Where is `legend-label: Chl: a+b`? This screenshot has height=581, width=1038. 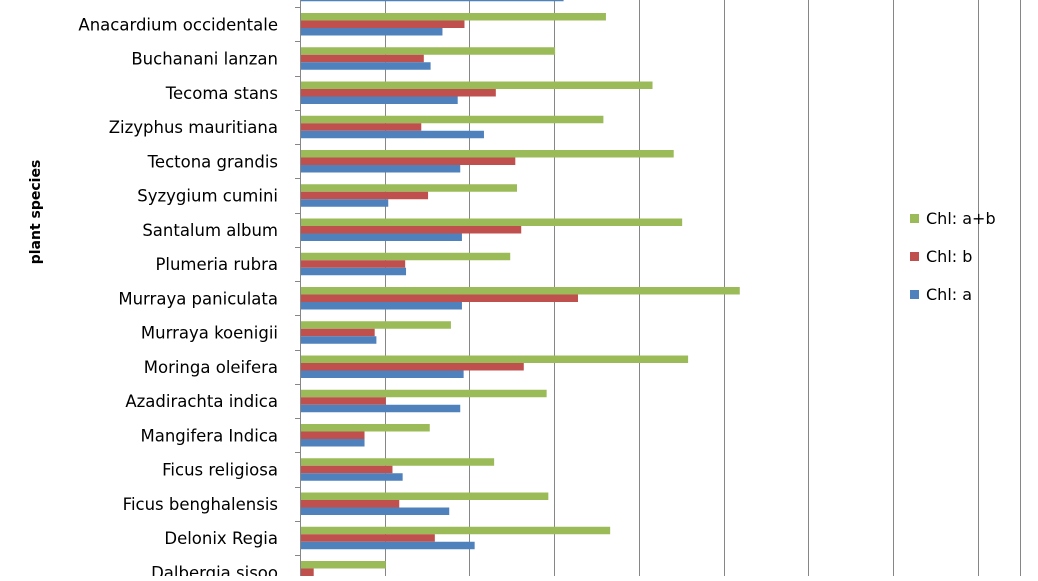 legend-label: Chl: a+b is located at coordinates (961, 218).